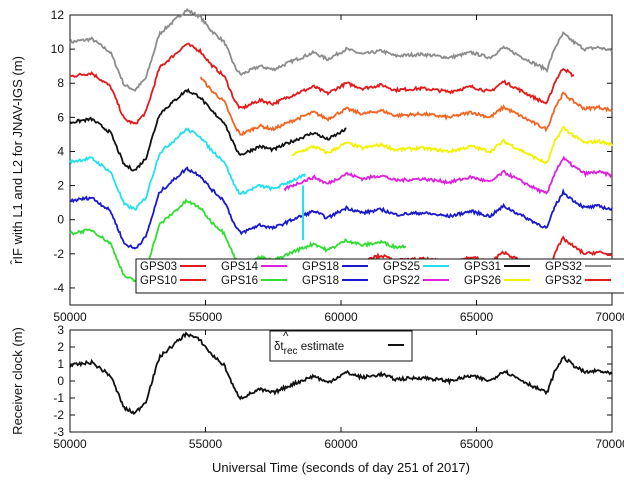 The height and width of the screenshot is (482, 624). Describe the element at coordinates (206, 317) in the screenshot. I see `top-xtick-label: 55000` at that location.